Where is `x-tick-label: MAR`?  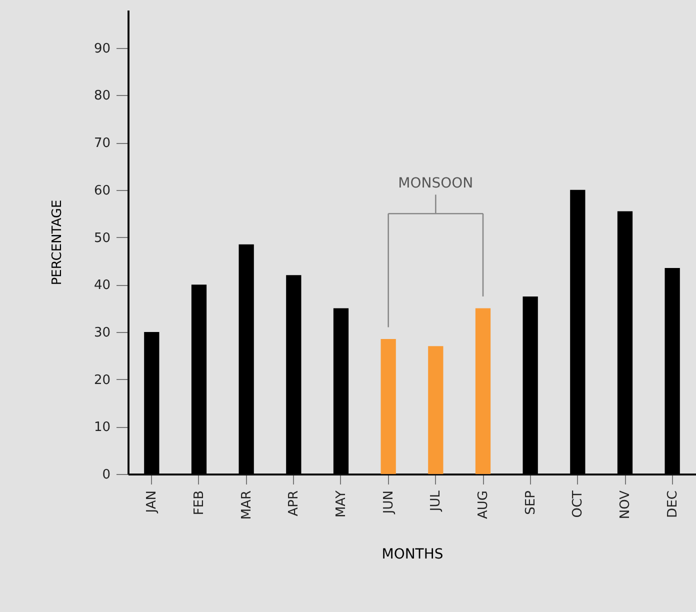
x-tick-label: MAR is located at coordinates (246, 505).